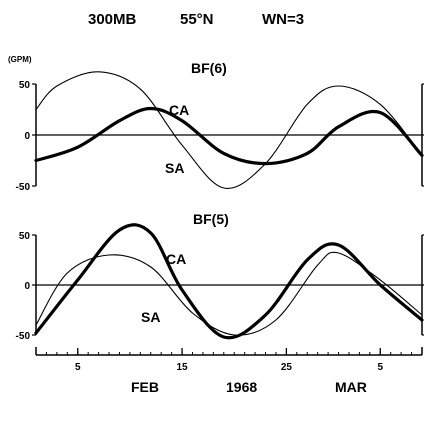  Describe the element at coordinates (112, 19) in the screenshot. I see `header-level: 300MB` at that location.